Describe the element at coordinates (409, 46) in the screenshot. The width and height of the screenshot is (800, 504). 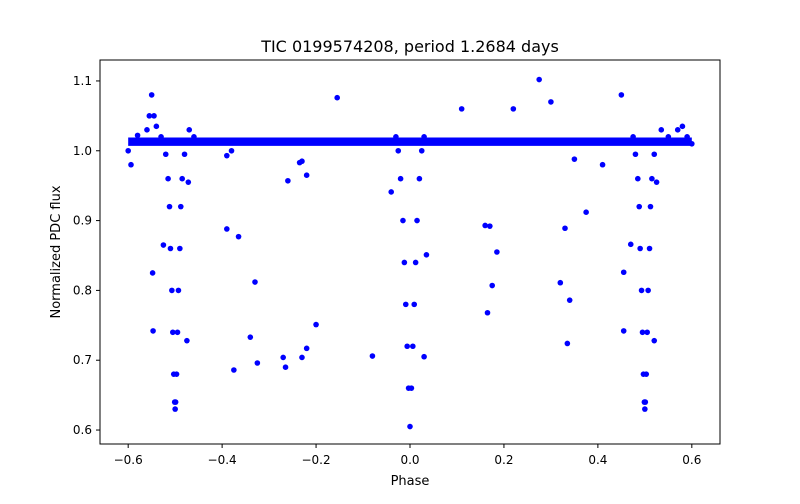
I see `chart-title: TIC 0199574208, period 1.2684 days` at that location.